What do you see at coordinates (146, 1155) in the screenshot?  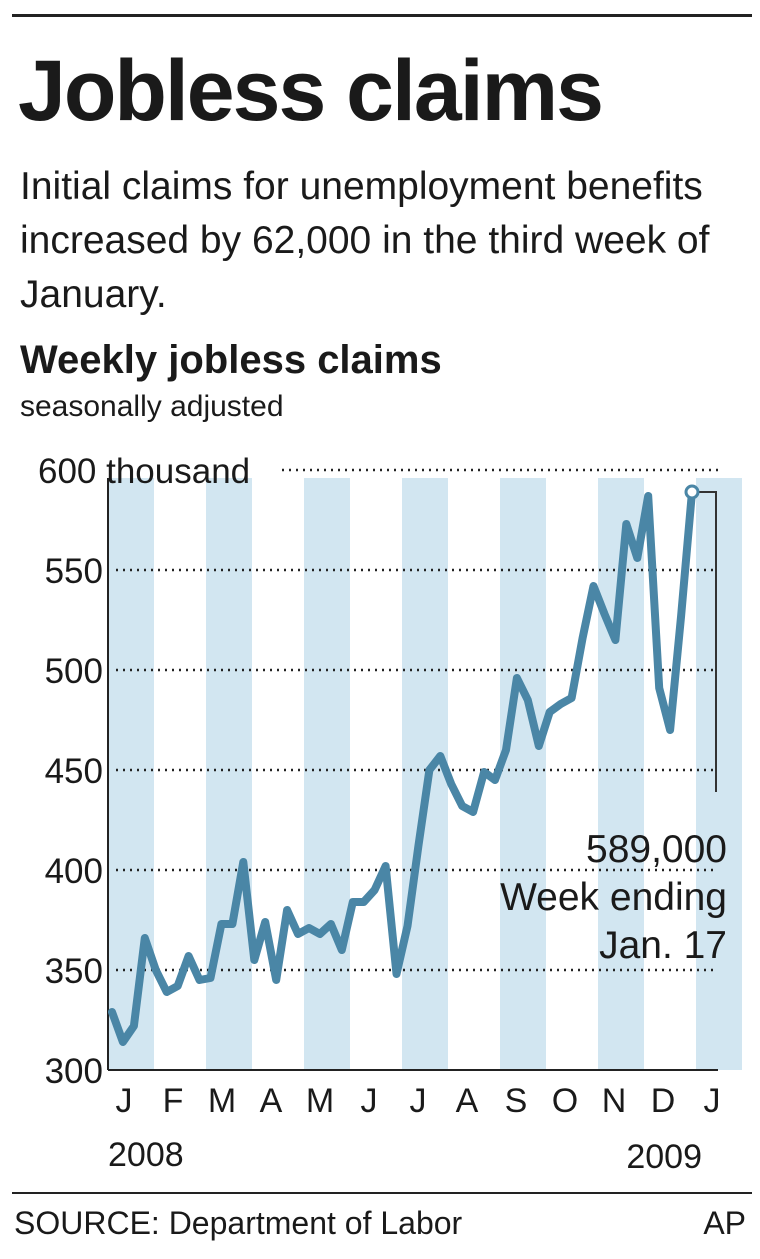 I see `year-label: 2008` at bounding box center [146, 1155].